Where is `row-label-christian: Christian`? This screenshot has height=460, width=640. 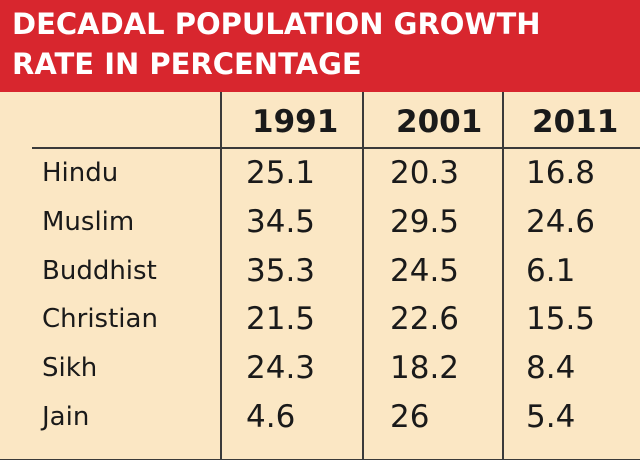
row-label-christian: Christian is located at coordinates (100, 319).